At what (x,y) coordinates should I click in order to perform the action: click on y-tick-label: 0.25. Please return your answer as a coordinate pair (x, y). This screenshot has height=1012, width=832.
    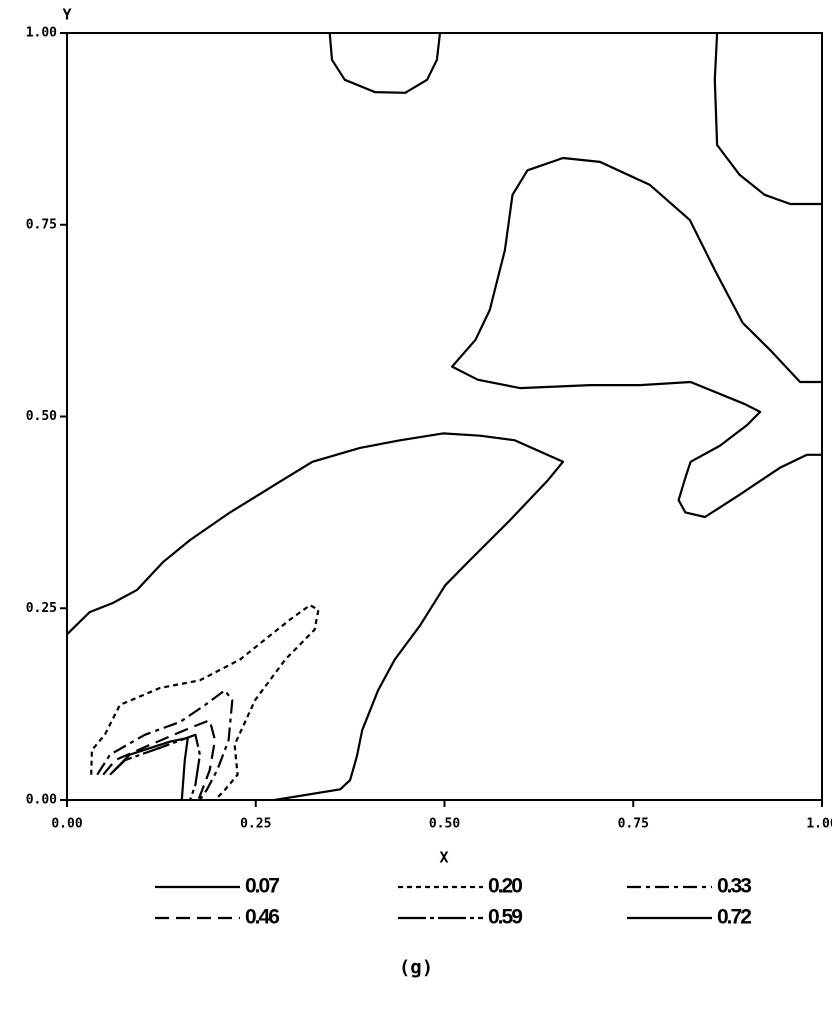
    Looking at the image, I should click on (41, 608).